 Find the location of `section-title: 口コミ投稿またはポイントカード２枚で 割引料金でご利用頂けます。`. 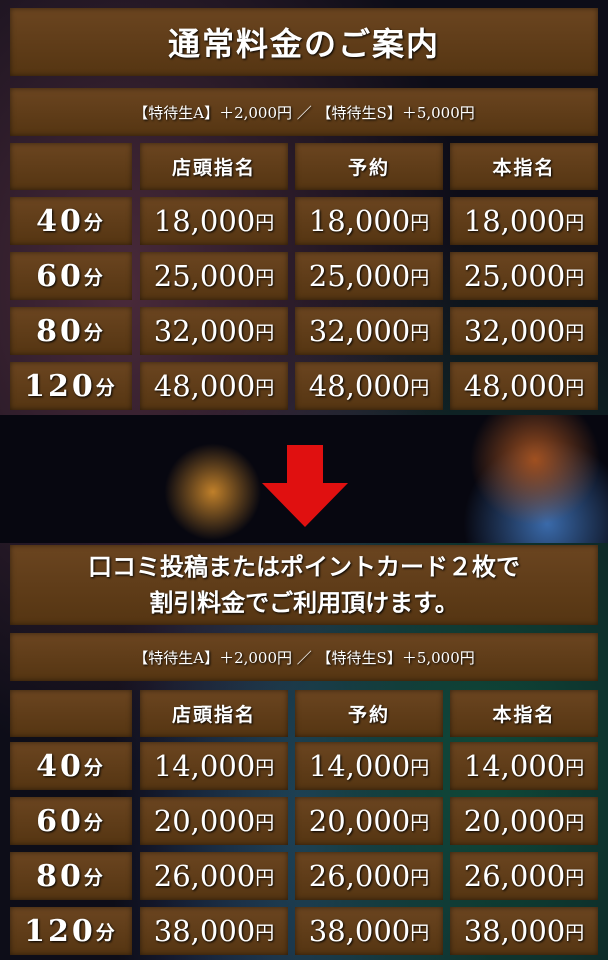

section-title: 口コミ投稿またはポイントカード２枚で 割引料金でご利用頂けます。 is located at coordinates (304, 585).